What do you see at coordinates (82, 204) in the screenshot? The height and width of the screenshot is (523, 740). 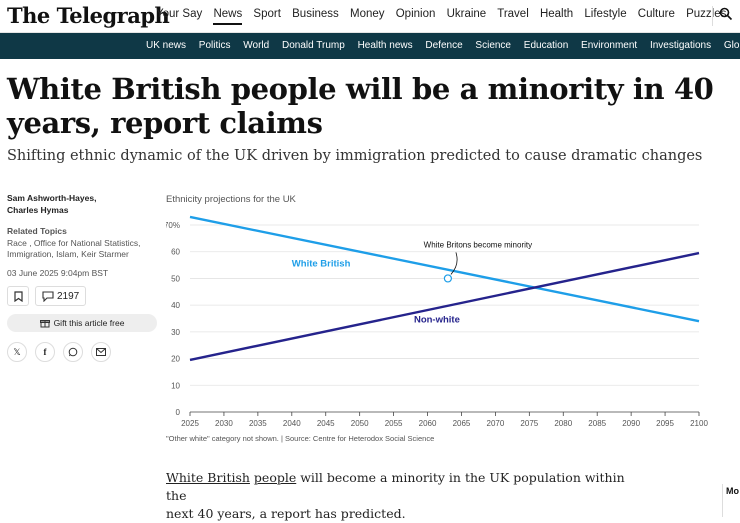 I see `author-byline: Sam Ashworth-Hayes, Charles Hymas` at bounding box center [82, 204].